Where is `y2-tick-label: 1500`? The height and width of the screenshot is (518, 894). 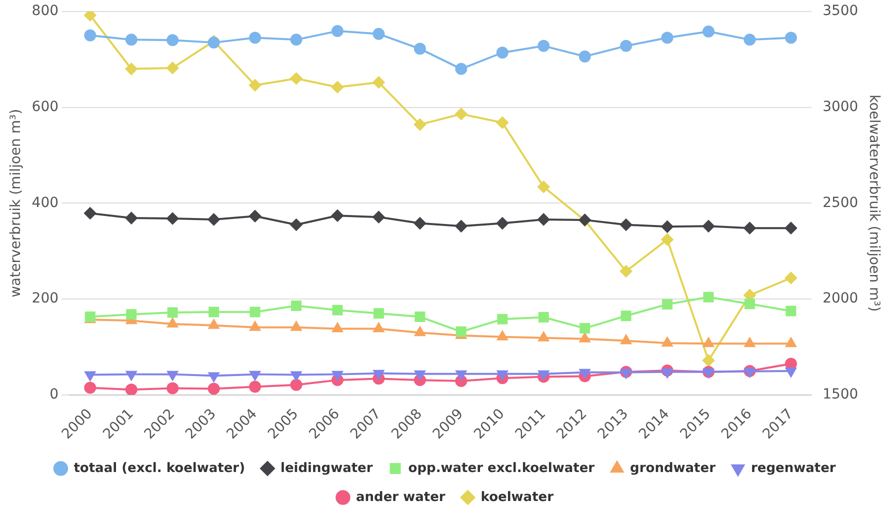
y2-tick-label: 1500 is located at coordinates (840, 394).